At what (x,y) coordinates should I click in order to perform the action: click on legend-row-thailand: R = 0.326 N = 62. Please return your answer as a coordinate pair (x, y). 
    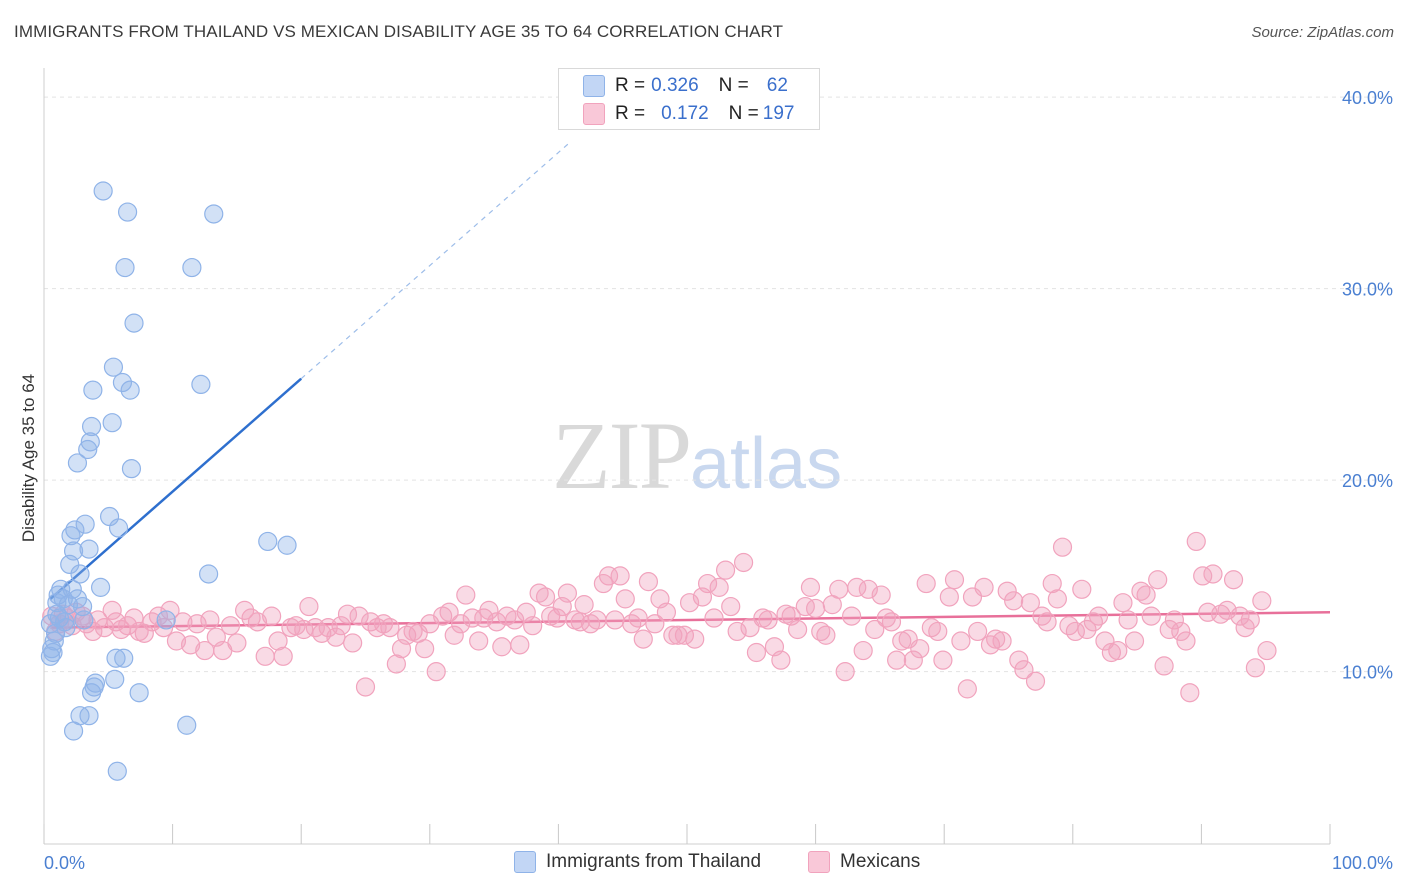
    Looking at the image, I should click on (685, 86).